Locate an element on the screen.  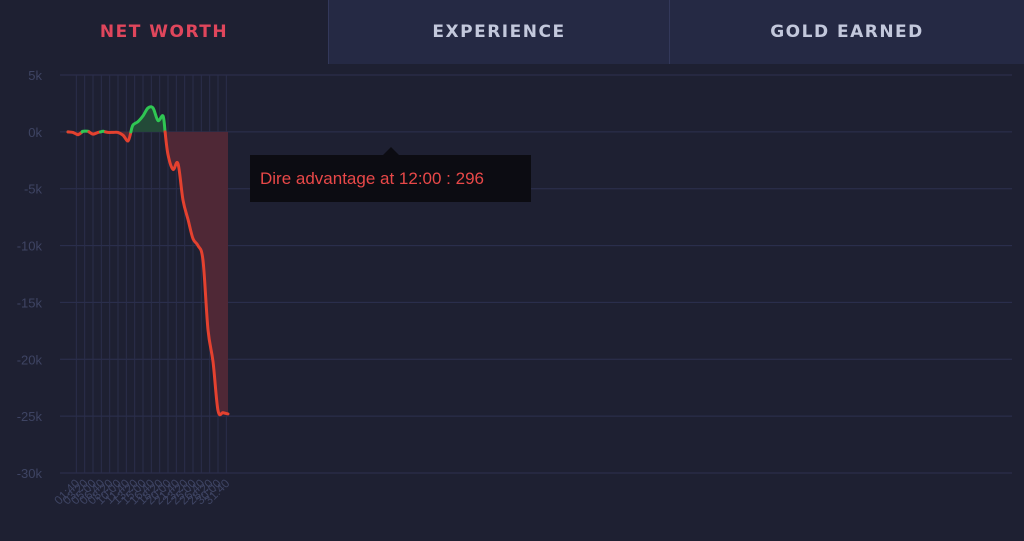
tooltip-arrow is located at coordinates (391, 151).